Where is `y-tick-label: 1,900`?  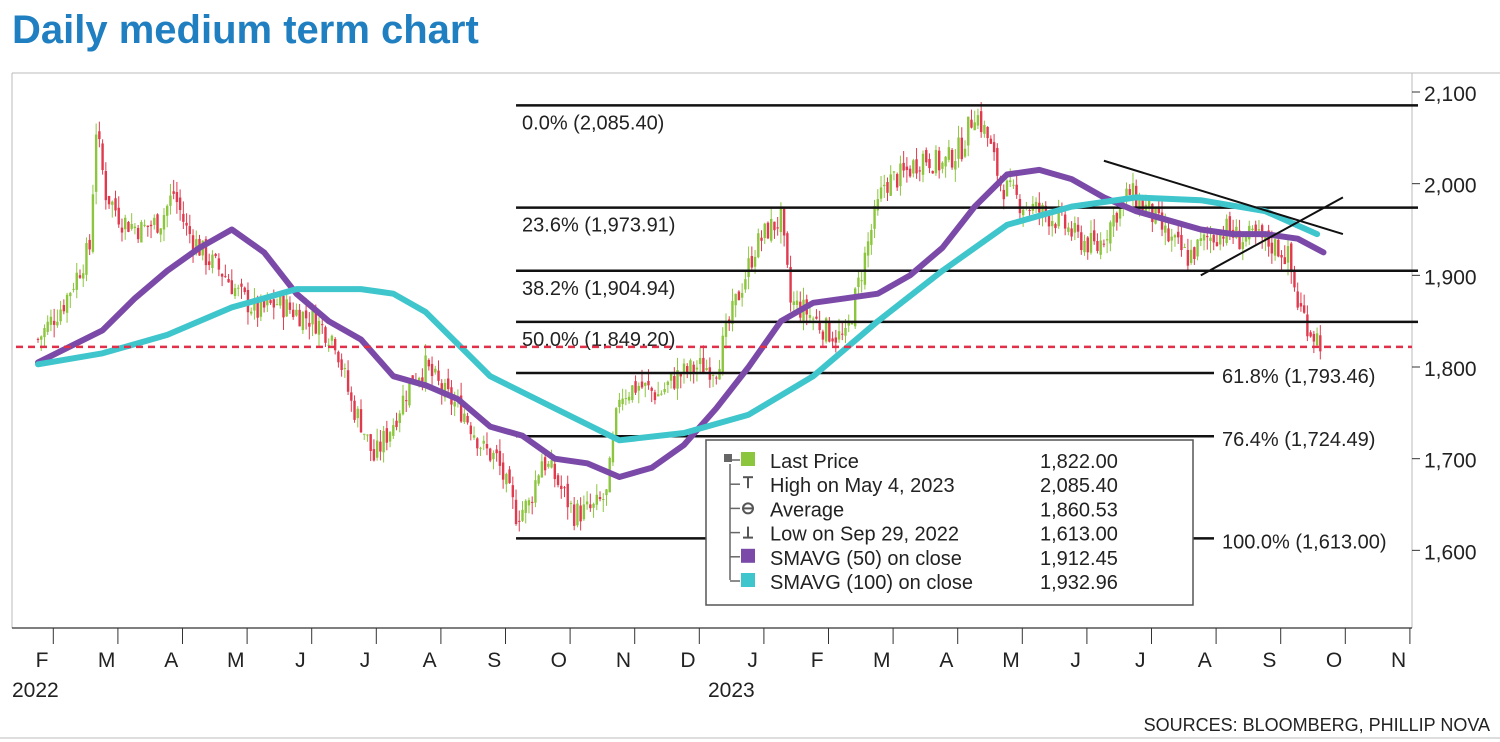
y-tick-label: 1,900 is located at coordinates (1450, 277).